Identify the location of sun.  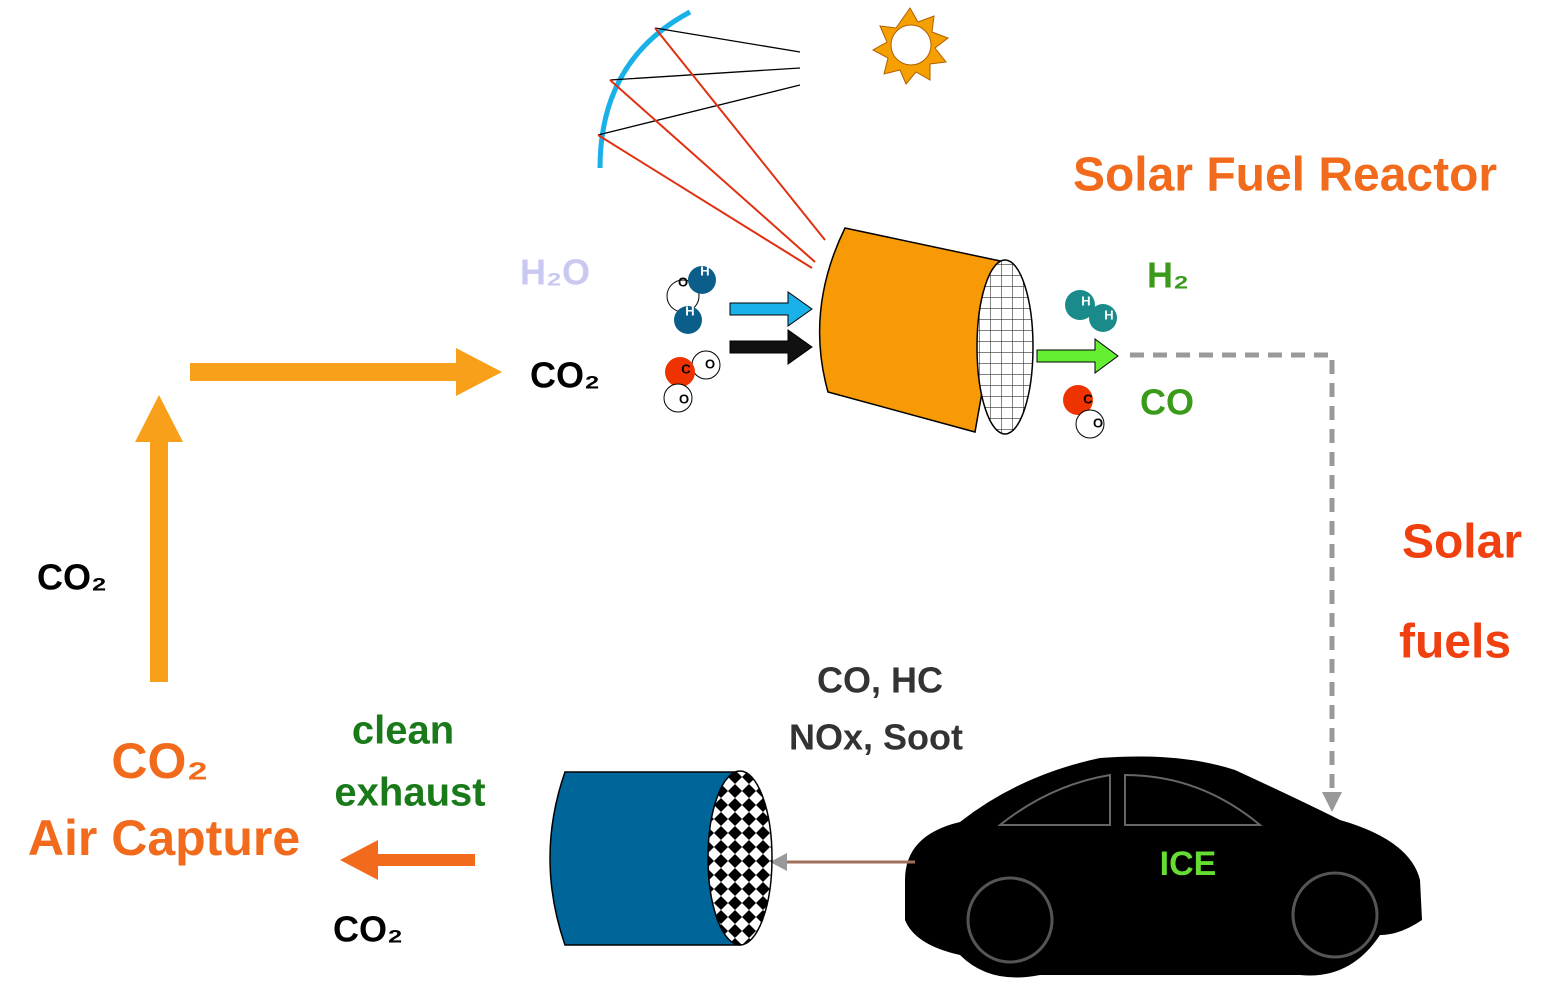
(910, 46).